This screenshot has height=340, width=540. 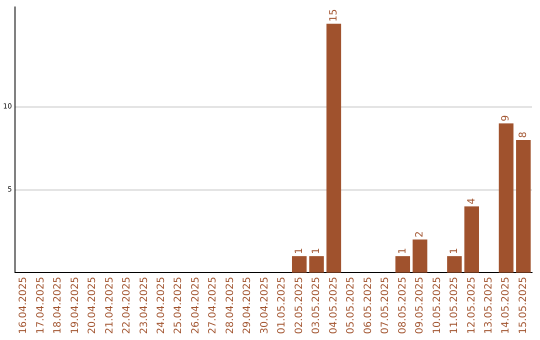 What do you see at coordinates (178, 305) in the screenshot?
I see `x-tick-label: 25.04.2025` at bounding box center [178, 305].